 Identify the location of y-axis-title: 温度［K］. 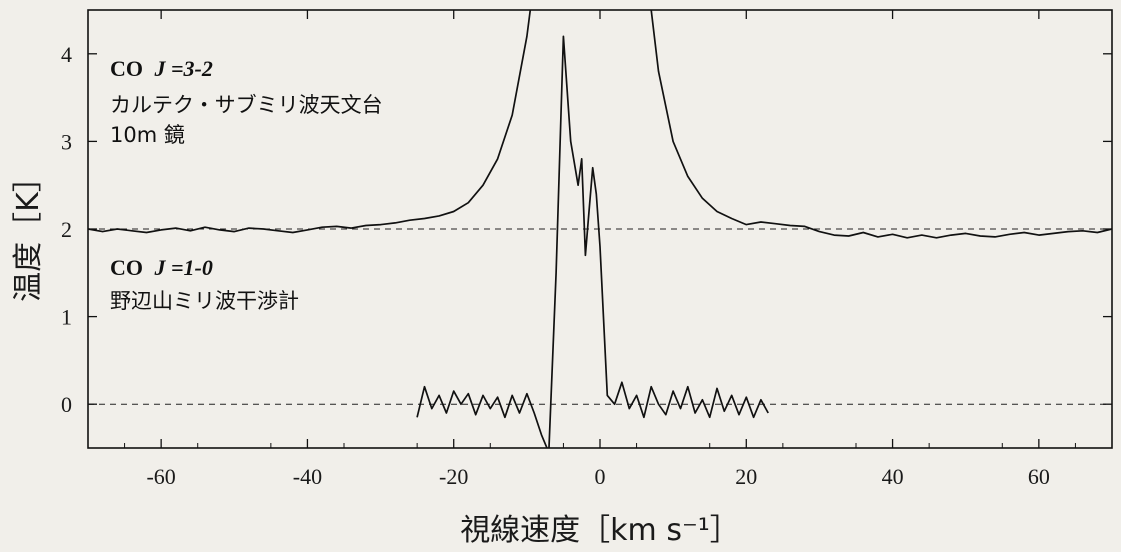
(28, 232).